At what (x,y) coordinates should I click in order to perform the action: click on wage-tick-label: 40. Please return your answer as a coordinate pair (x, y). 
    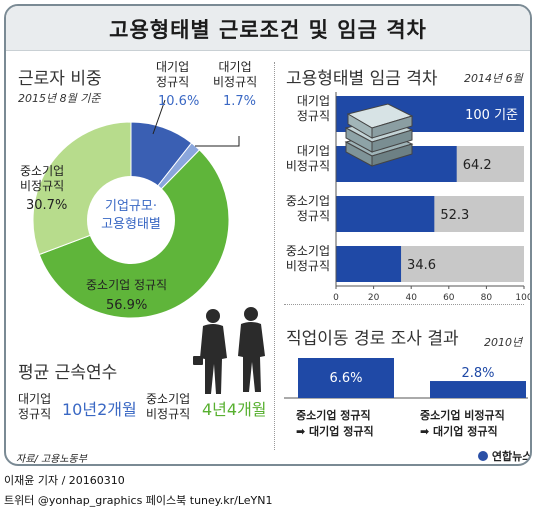
    Looking at the image, I should click on (411, 298).